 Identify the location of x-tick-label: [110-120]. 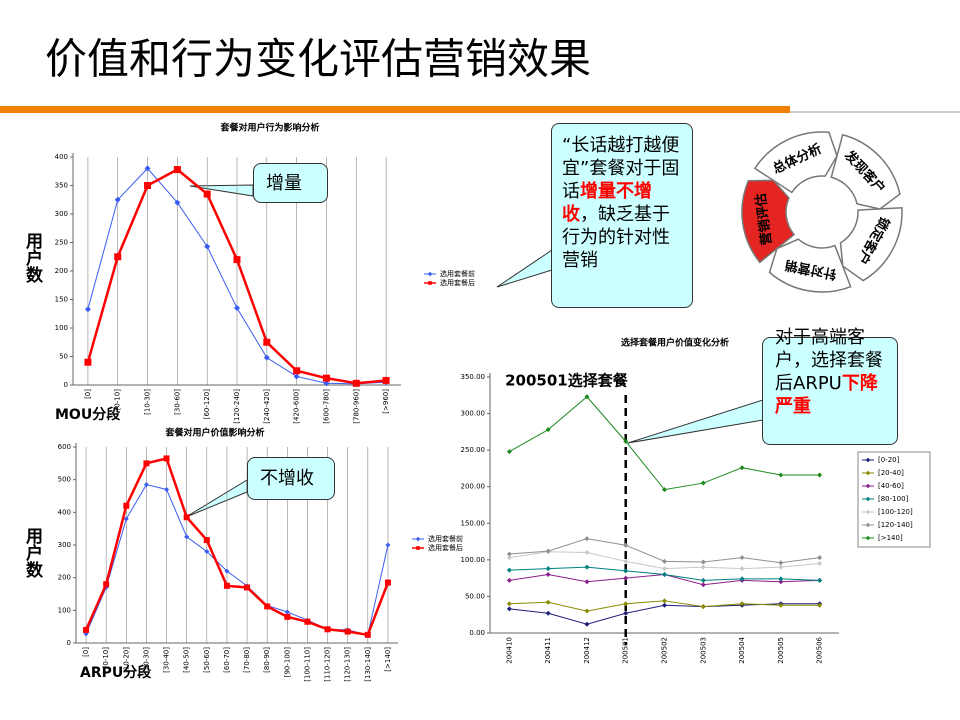
(328, 664).